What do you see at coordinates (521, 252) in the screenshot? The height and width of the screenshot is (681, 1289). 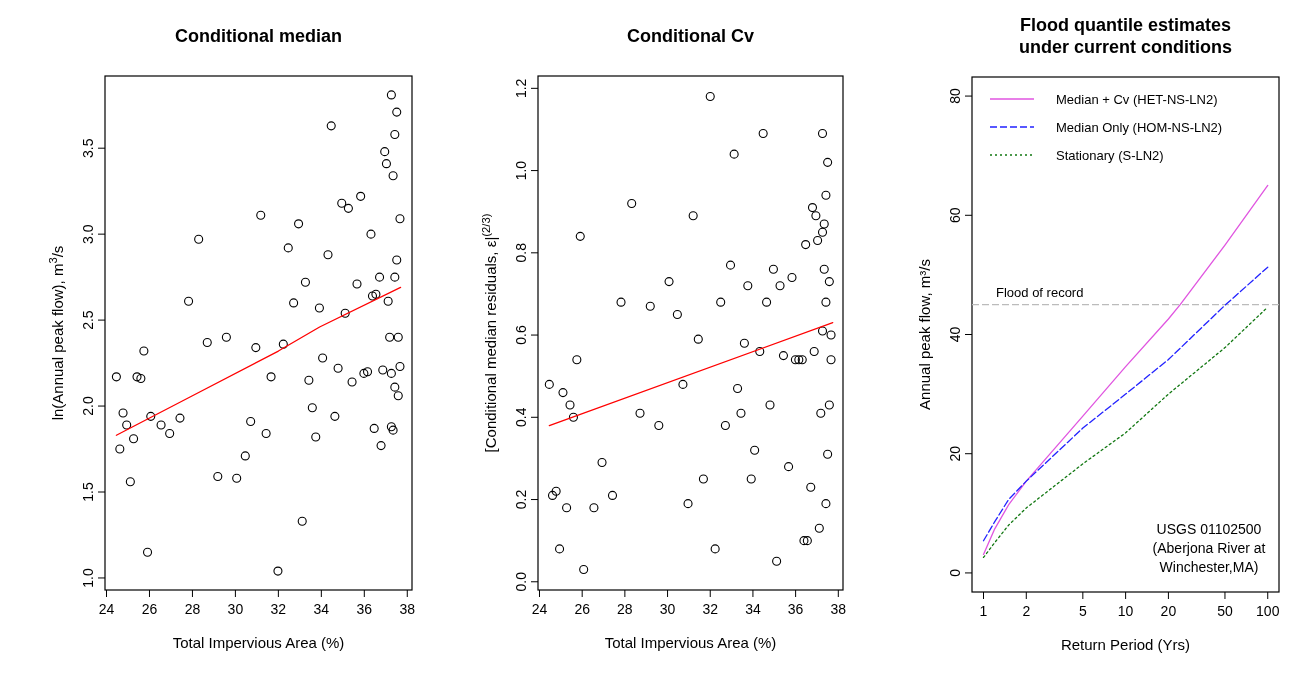 I see `y-tick-label: 0.8` at bounding box center [521, 252].